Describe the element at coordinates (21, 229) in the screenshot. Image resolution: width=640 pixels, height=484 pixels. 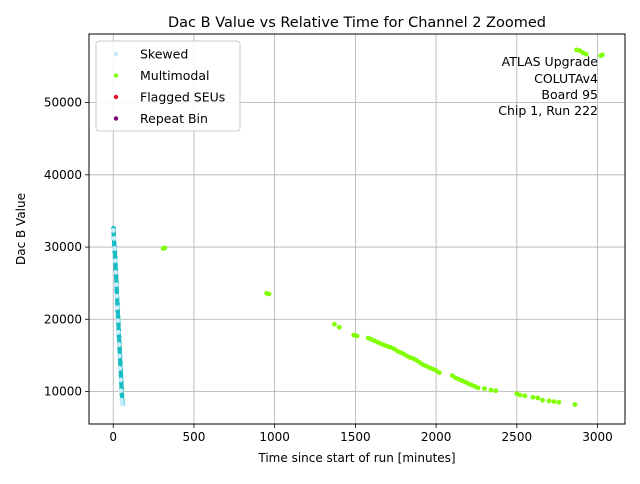
I see `y-axis-label: Dac B Value` at that location.